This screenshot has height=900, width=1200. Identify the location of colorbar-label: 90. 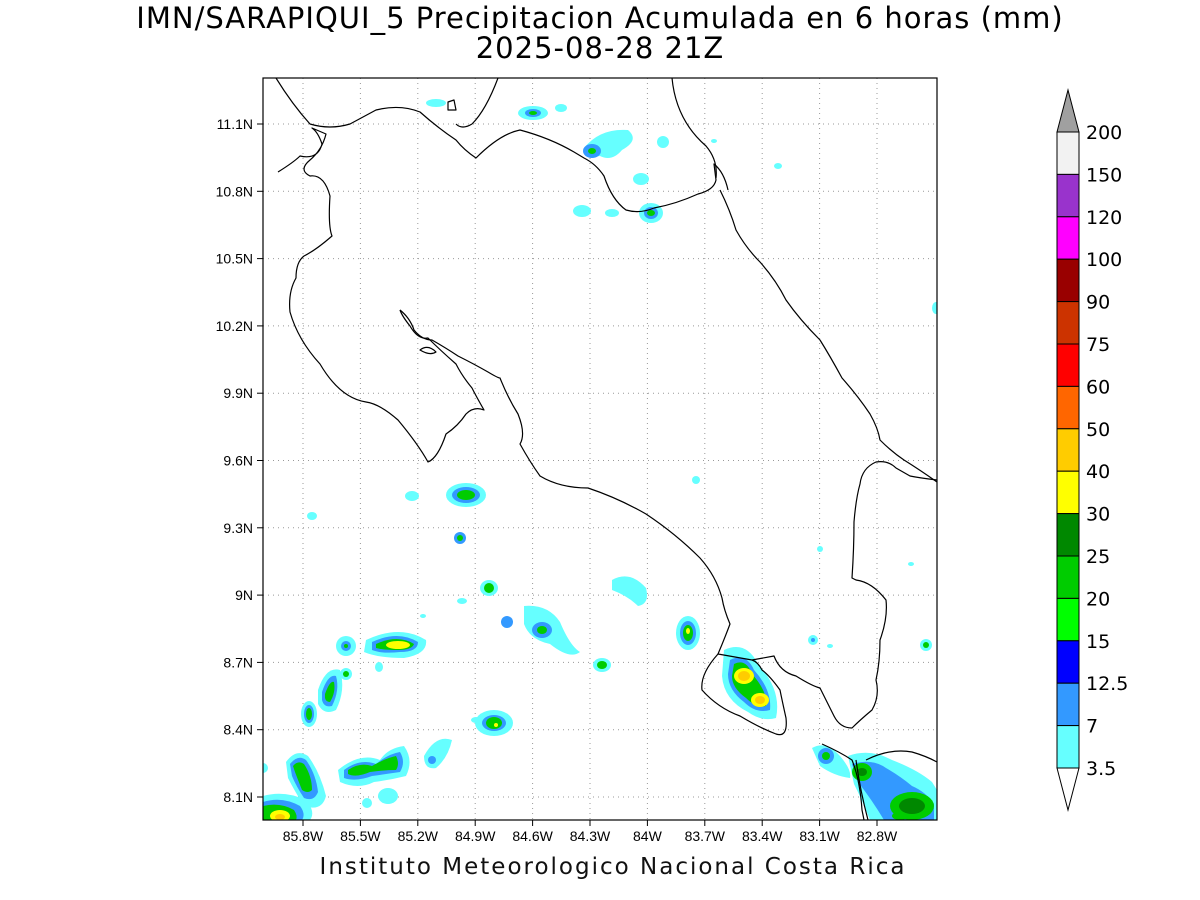
(1098, 303).